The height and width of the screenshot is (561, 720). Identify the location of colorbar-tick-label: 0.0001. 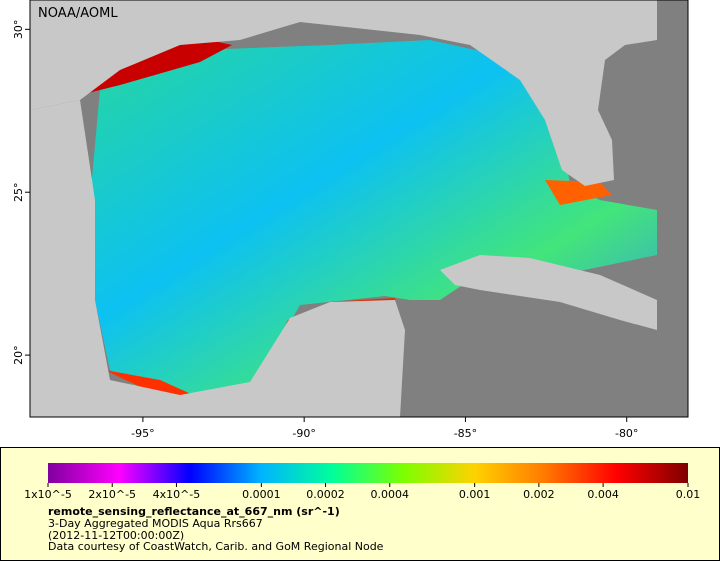
(261, 494).